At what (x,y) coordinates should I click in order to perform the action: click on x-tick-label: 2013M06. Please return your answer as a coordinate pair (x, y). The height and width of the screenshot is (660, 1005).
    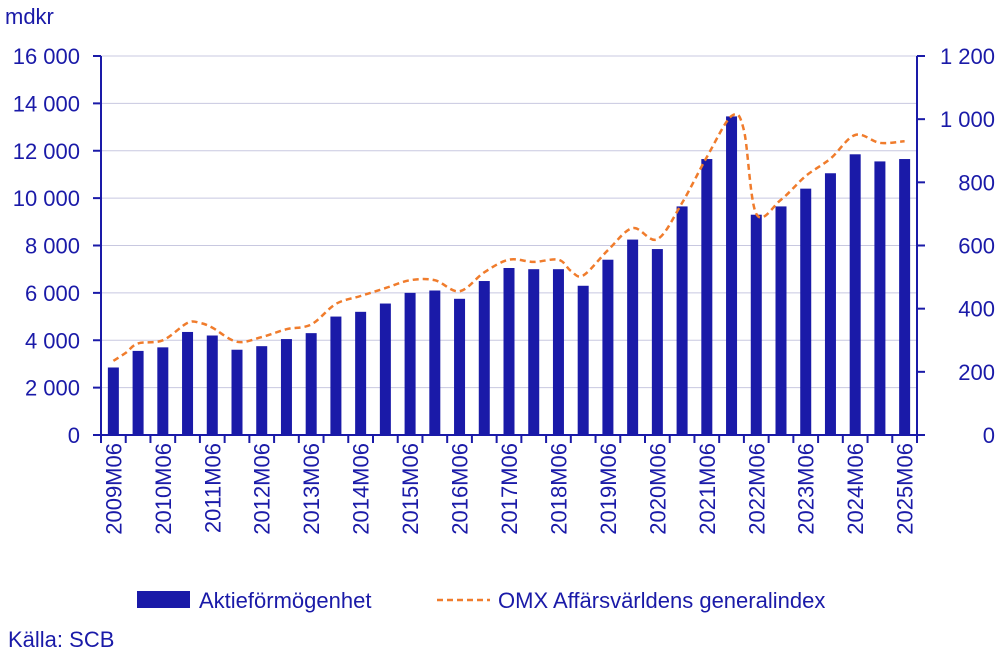
    Looking at the image, I should click on (311, 489).